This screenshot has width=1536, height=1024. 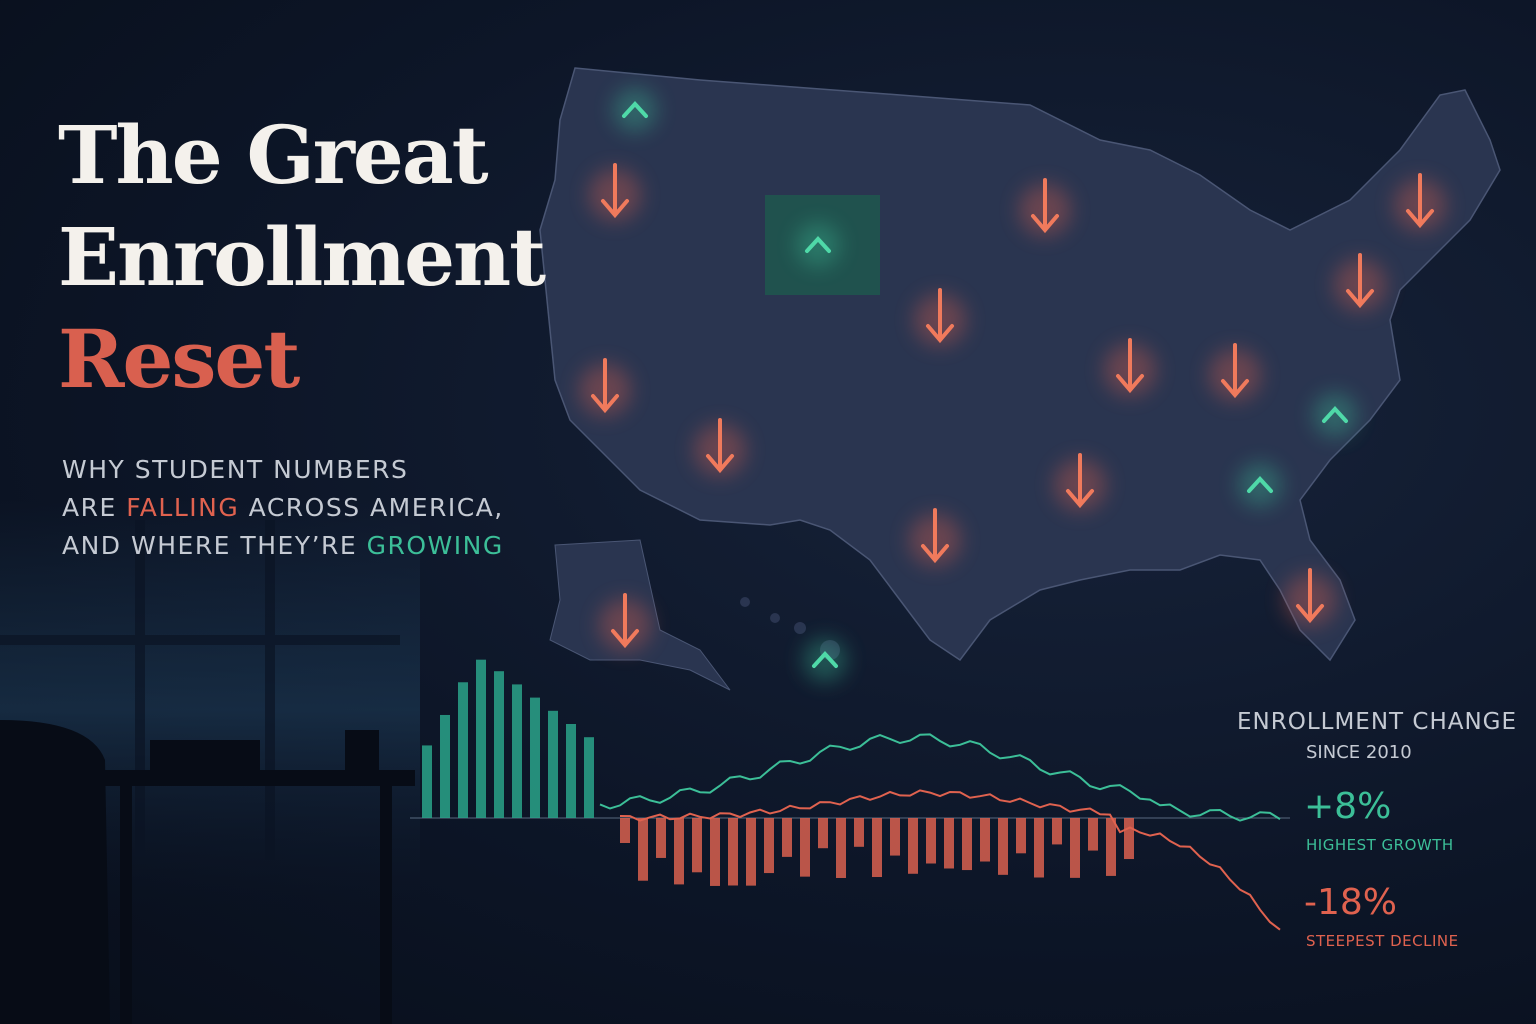 I want to click on title-highlight: Reset, so click(x=179, y=359).